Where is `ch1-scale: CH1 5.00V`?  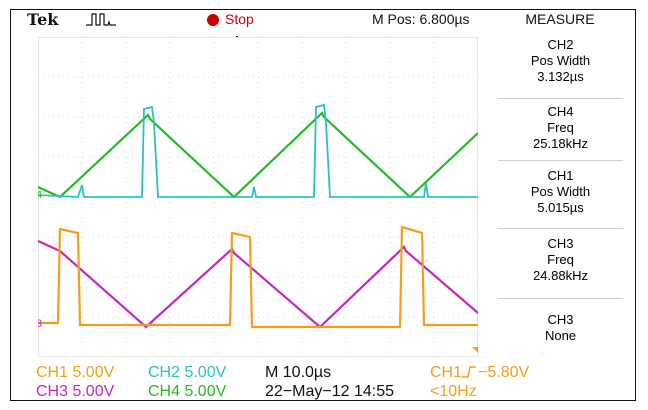
ch1-scale: CH1 5.00V is located at coordinates (75, 372).